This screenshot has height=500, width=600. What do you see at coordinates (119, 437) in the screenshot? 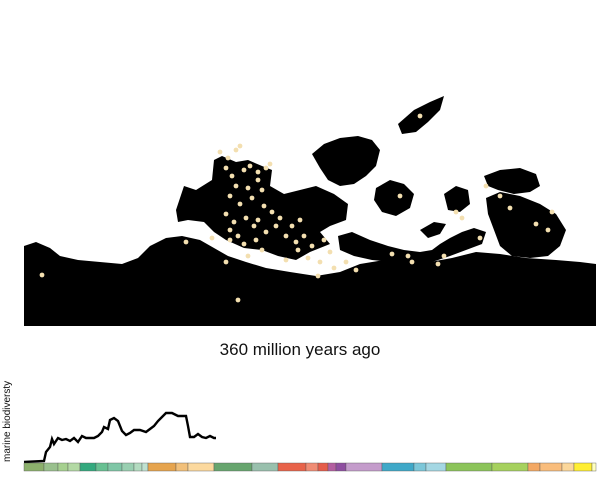
I see `biodiversity-line` at bounding box center [119, 437].